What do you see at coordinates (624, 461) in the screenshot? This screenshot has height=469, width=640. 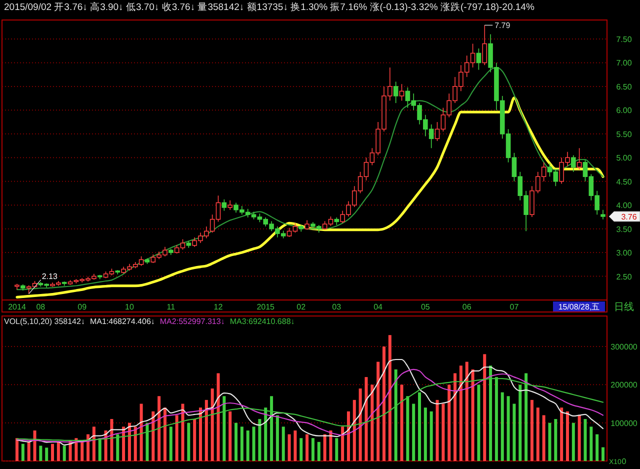 I see `y-tick-label: 0` at bounding box center [624, 461].